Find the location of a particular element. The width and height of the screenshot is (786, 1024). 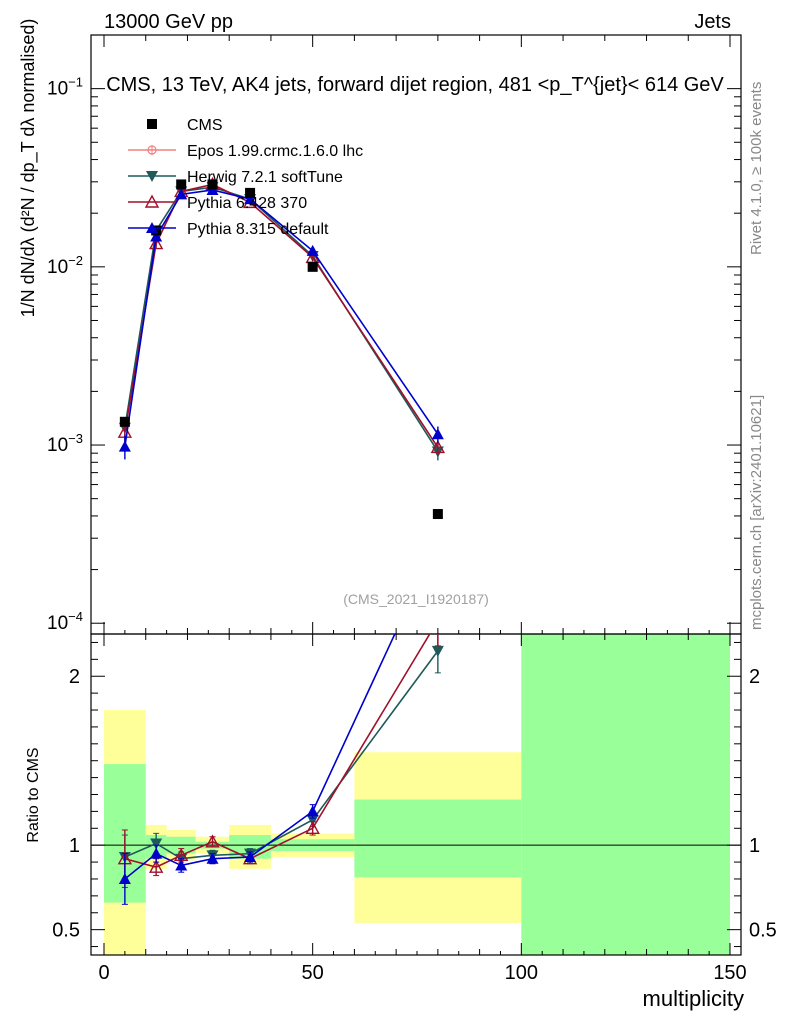

x-tick-label: 100 is located at coordinates (521, 973).